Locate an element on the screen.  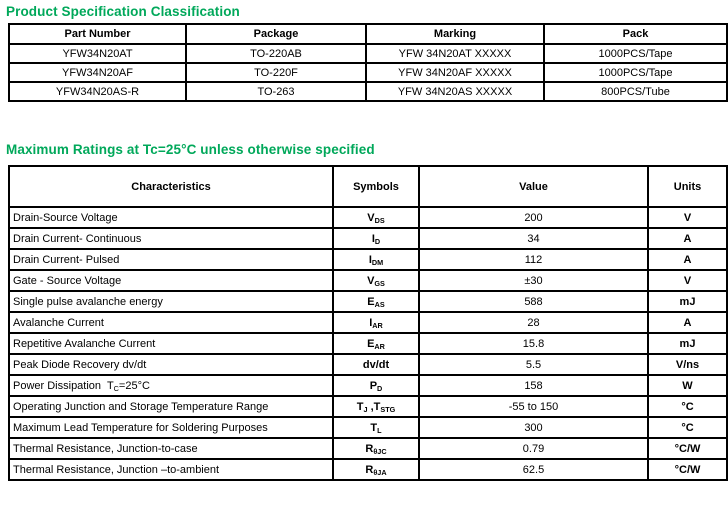
cell-symbol: RθJA is located at coordinates (376, 469).